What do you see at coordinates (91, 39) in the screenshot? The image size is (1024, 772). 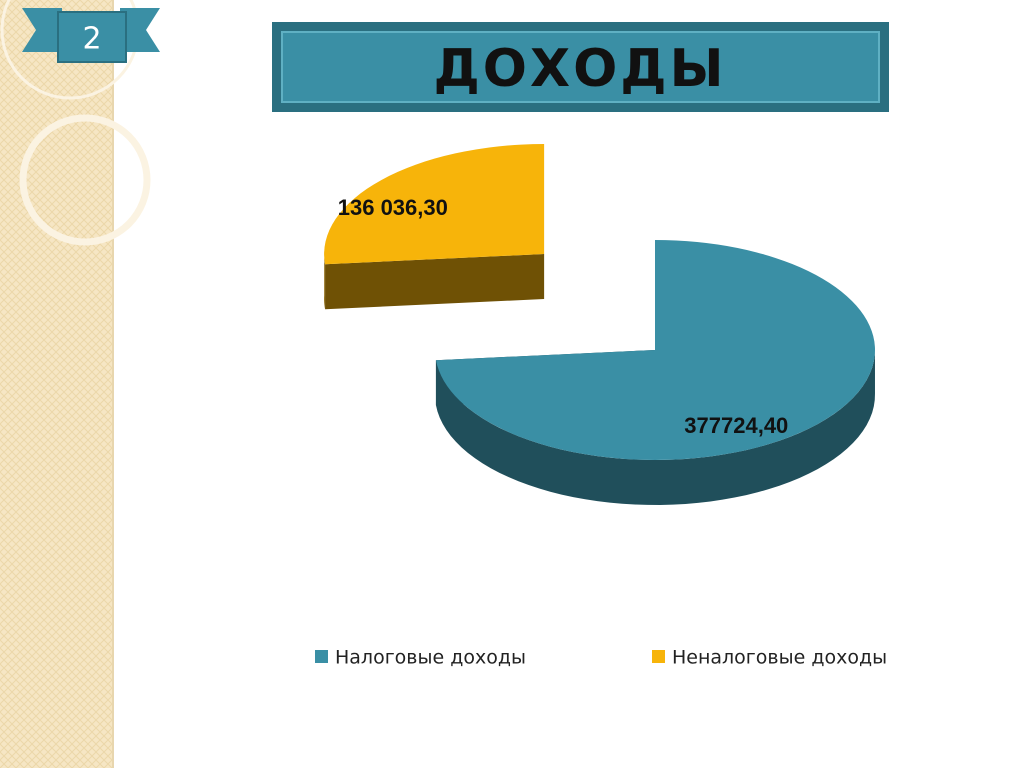 I see `slide-number: 2` at bounding box center [91, 39].